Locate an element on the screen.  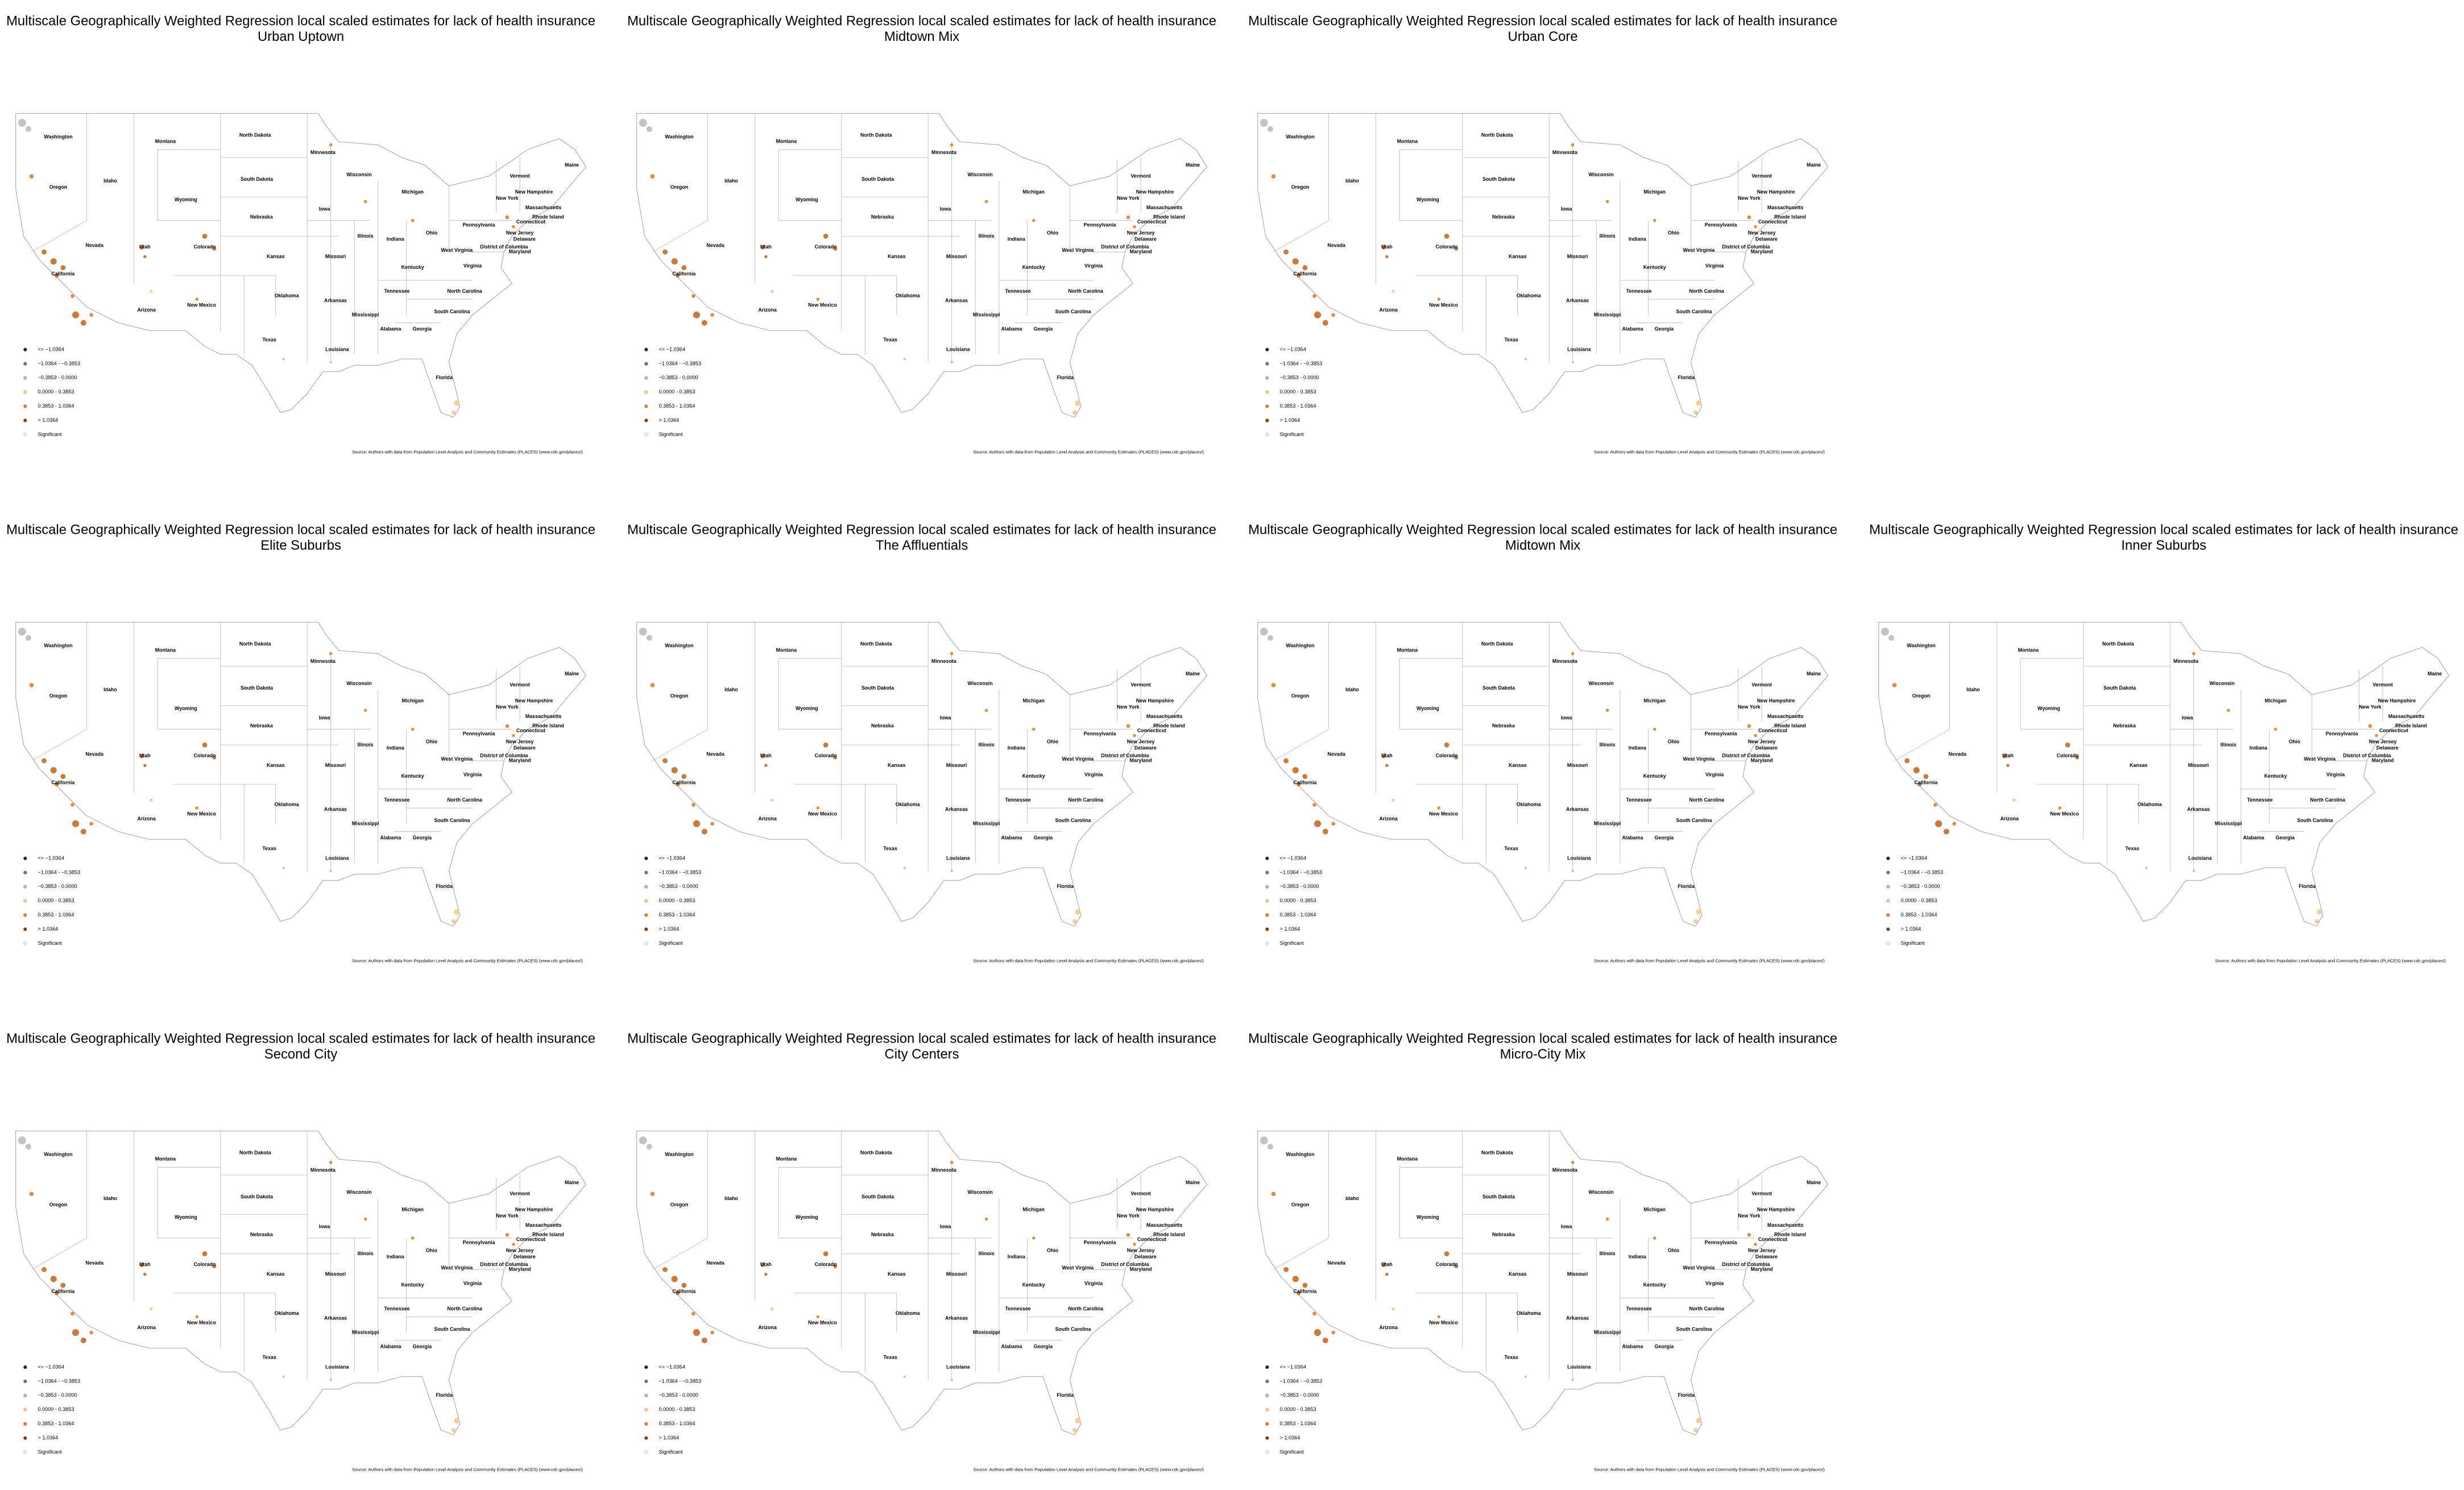
state-label: Arizona is located at coordinates (1389, 818).